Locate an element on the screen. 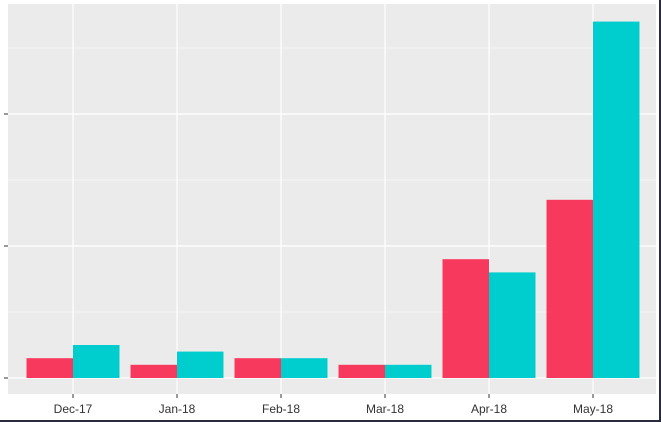  x-tick-label: Mar-18 is located at coordinates (385, 409).